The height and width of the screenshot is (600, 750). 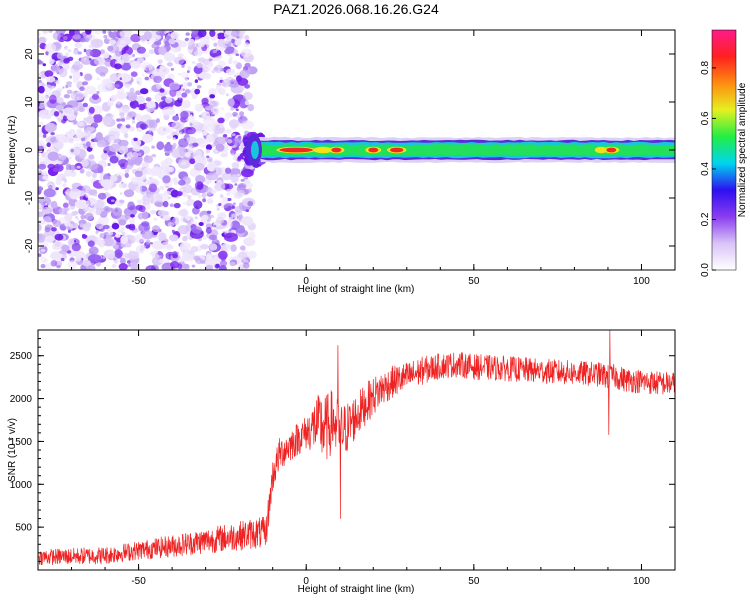 I want to click on colorbar-gradient, so click(x=724, y=150).